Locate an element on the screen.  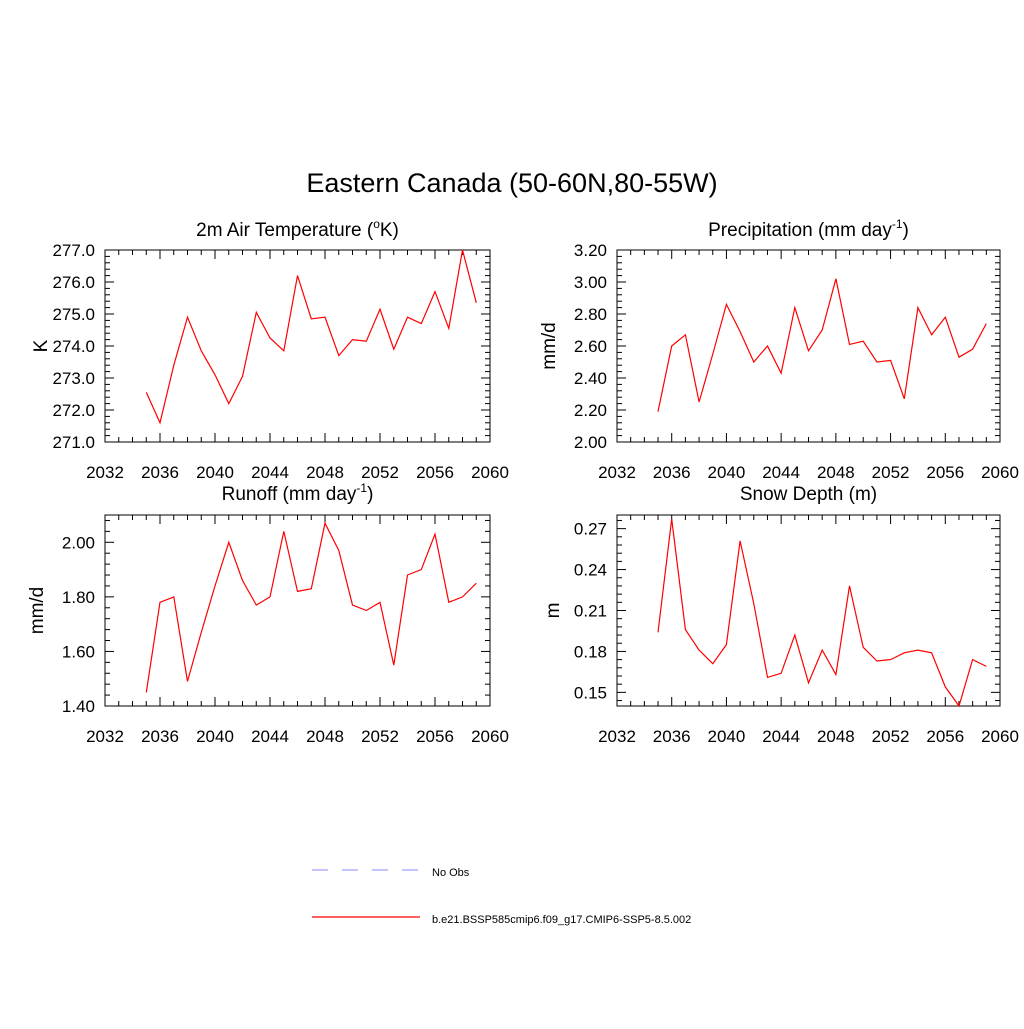
y-tick-label: 272.0 is located at coordinates (73, 410).